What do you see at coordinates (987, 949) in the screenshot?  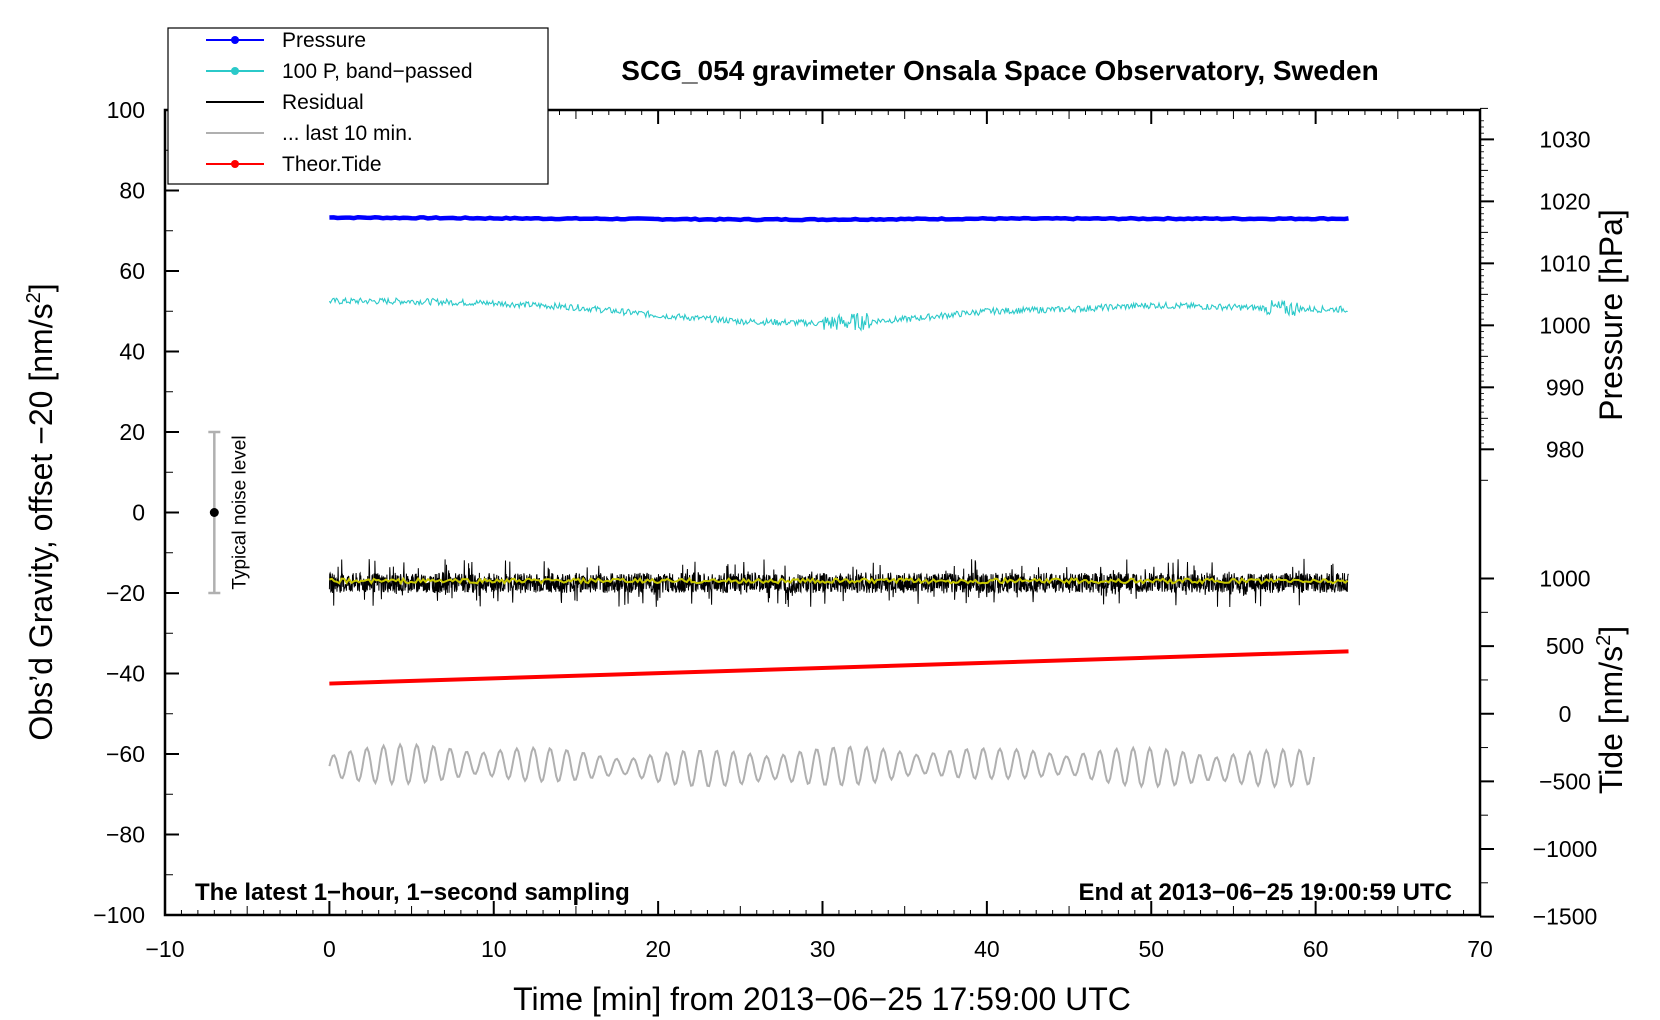 I see `x-tick-label: 40` at bounding box center [987, 949].